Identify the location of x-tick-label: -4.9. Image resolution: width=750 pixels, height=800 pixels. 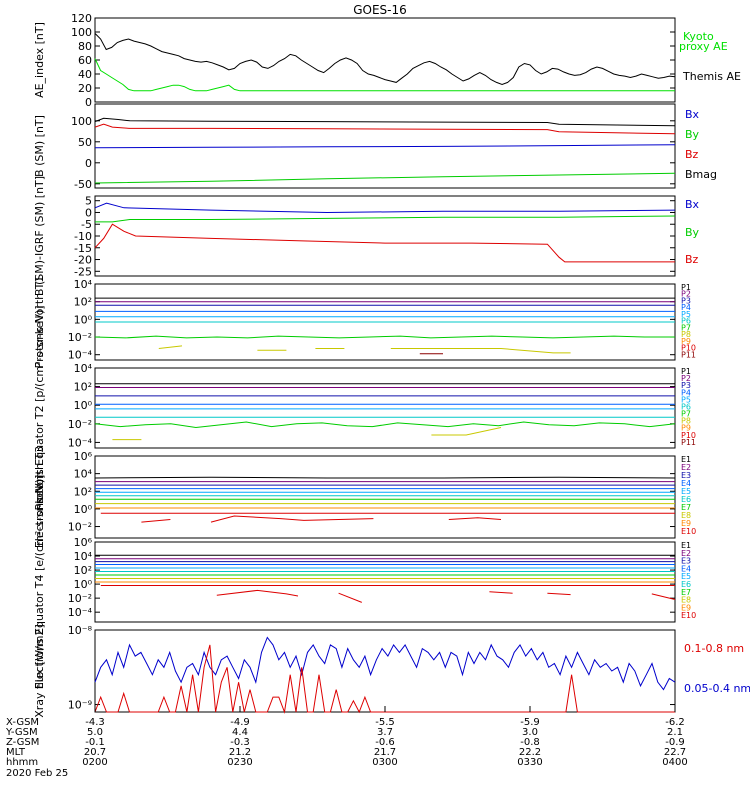
(240, 722).